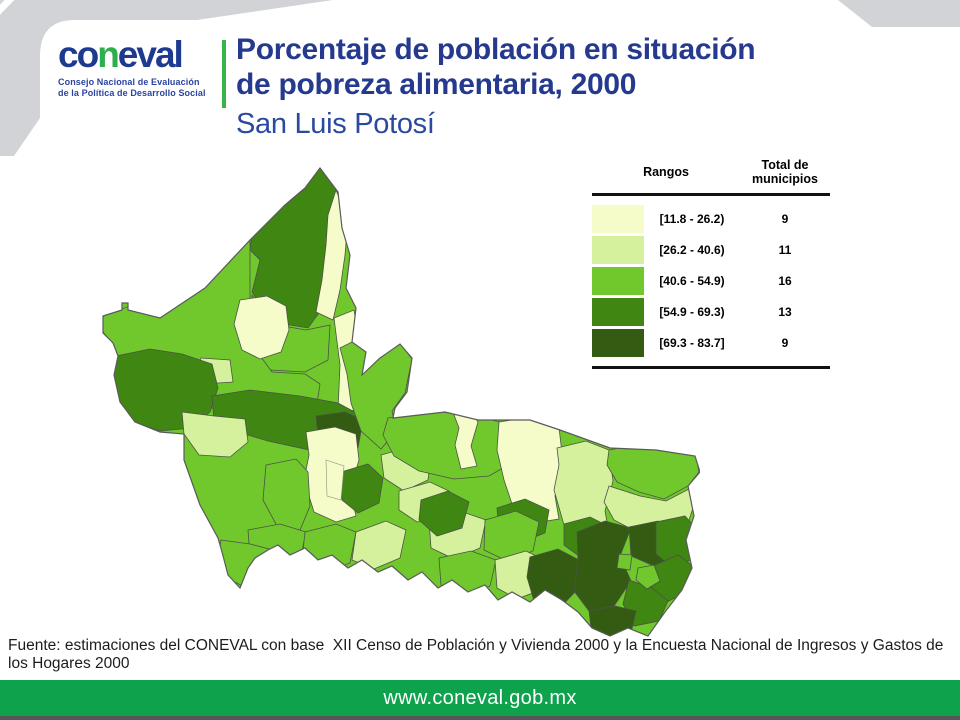 The image size is (960, 720). What do you see at coordinates (785, 280) in the screenshot?
I see `legend-count-value: 16` at bounding box center [785, 280].